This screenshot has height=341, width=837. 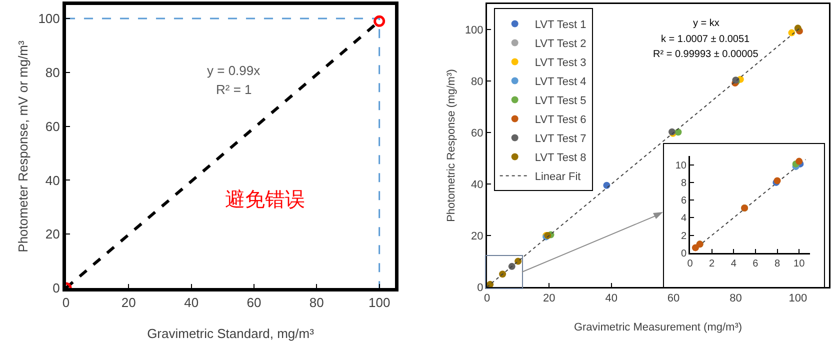 I want to click on x-tick-label: 8, so click(x=777, y=264).